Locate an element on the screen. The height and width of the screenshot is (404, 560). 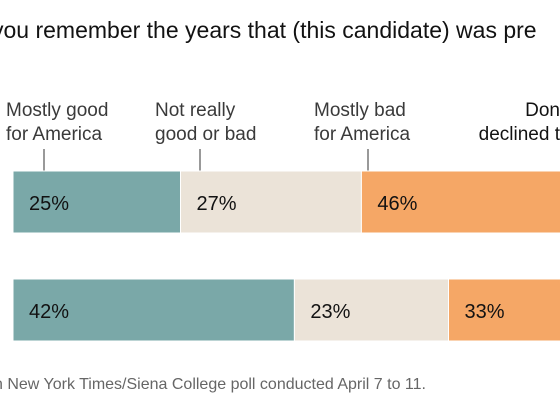
bar-row2-segment3 is located at coordinates (504, 310).